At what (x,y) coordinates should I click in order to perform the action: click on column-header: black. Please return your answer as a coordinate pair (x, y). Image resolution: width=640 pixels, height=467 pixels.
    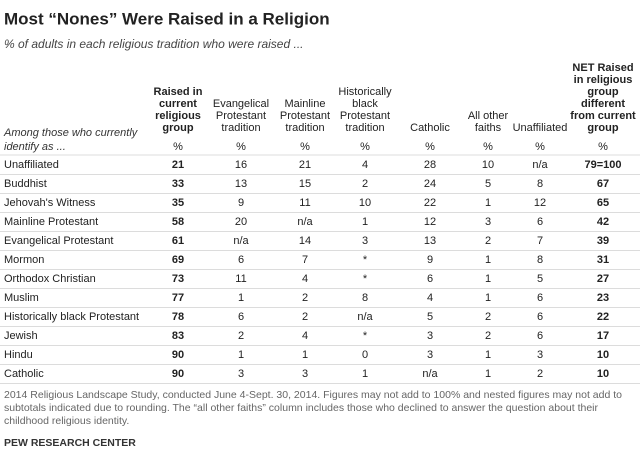
    Looking at the image, I should click on (365, 104).